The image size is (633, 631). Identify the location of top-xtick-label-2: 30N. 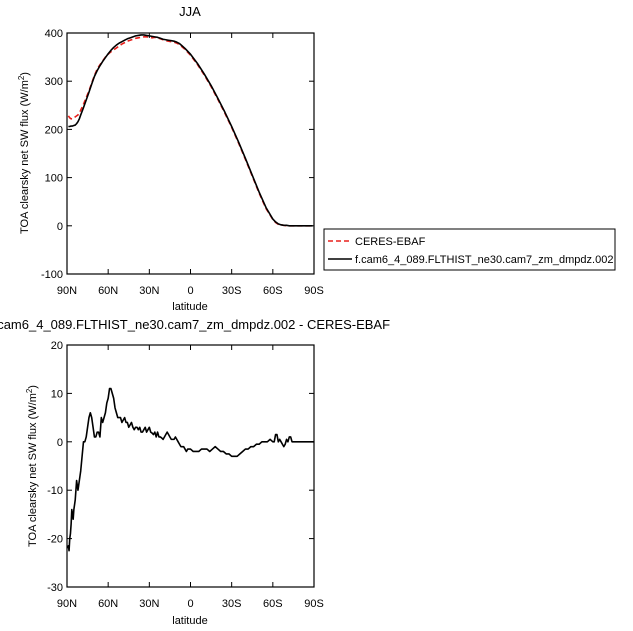
(149, 291).